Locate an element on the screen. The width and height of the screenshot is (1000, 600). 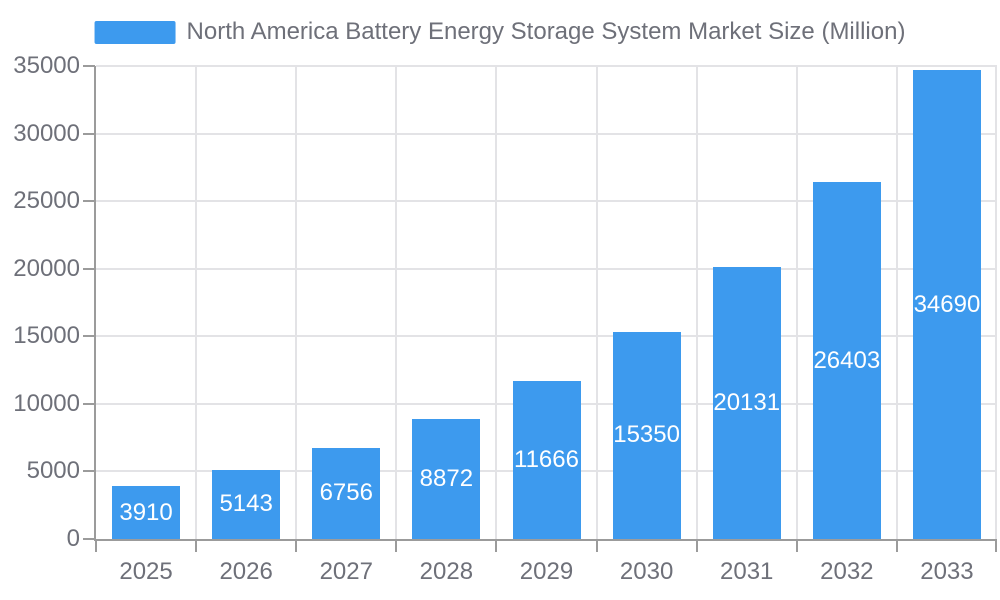
y-axis-tick-label: 20000 is located at coordinates (46, 268).